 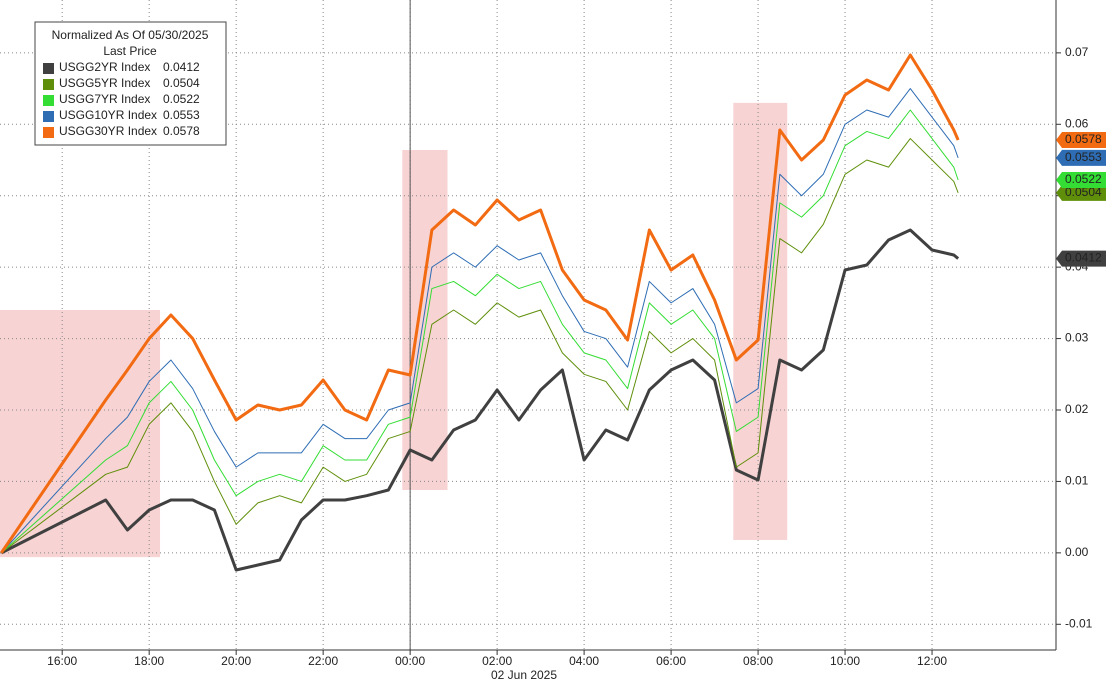 What do you see at coordinates (104, 67) in the screenshot?
I see `legend-label: USGG2YR Index` at bounding box center [104, 67].